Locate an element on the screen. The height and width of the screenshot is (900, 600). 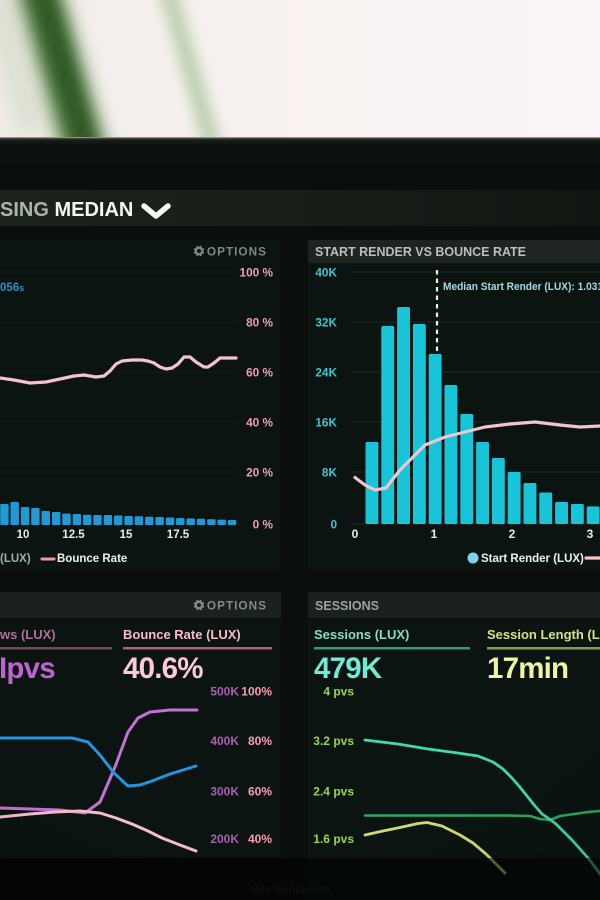
svg-text: 100 % is located at coordinates (257, 273).